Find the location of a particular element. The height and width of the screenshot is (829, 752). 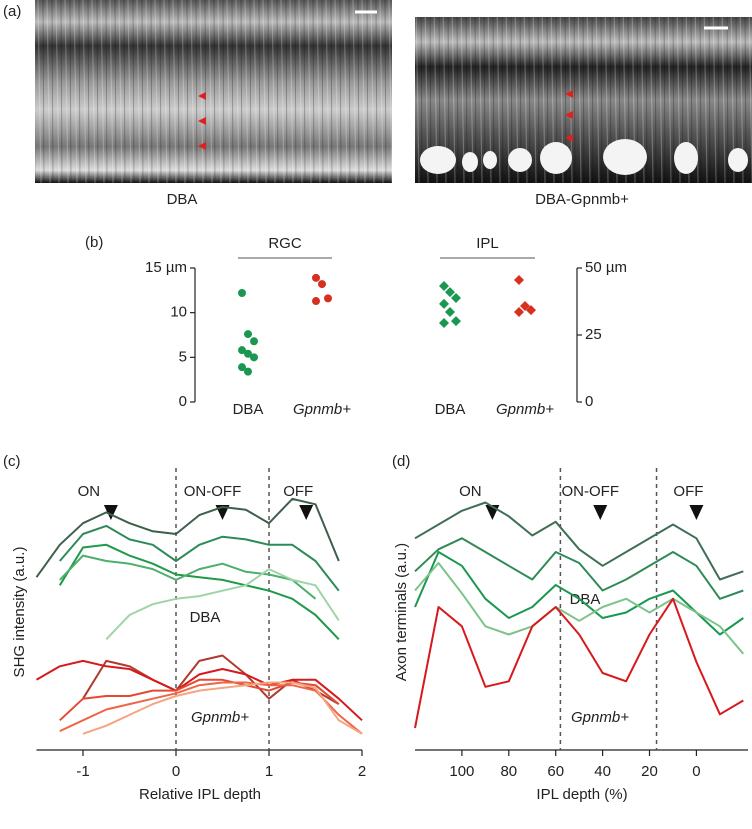

panel-label: (c) is located at coordinates (12, 461).